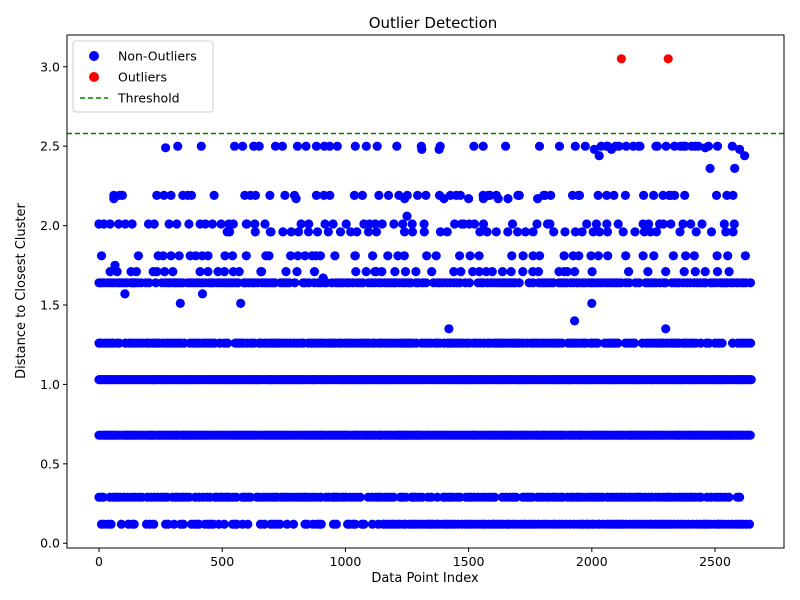 The width and height of the screenshot is (800, 600). I want to click on legend: Non-Outliers Outliers Threshold, so click(143, 76).